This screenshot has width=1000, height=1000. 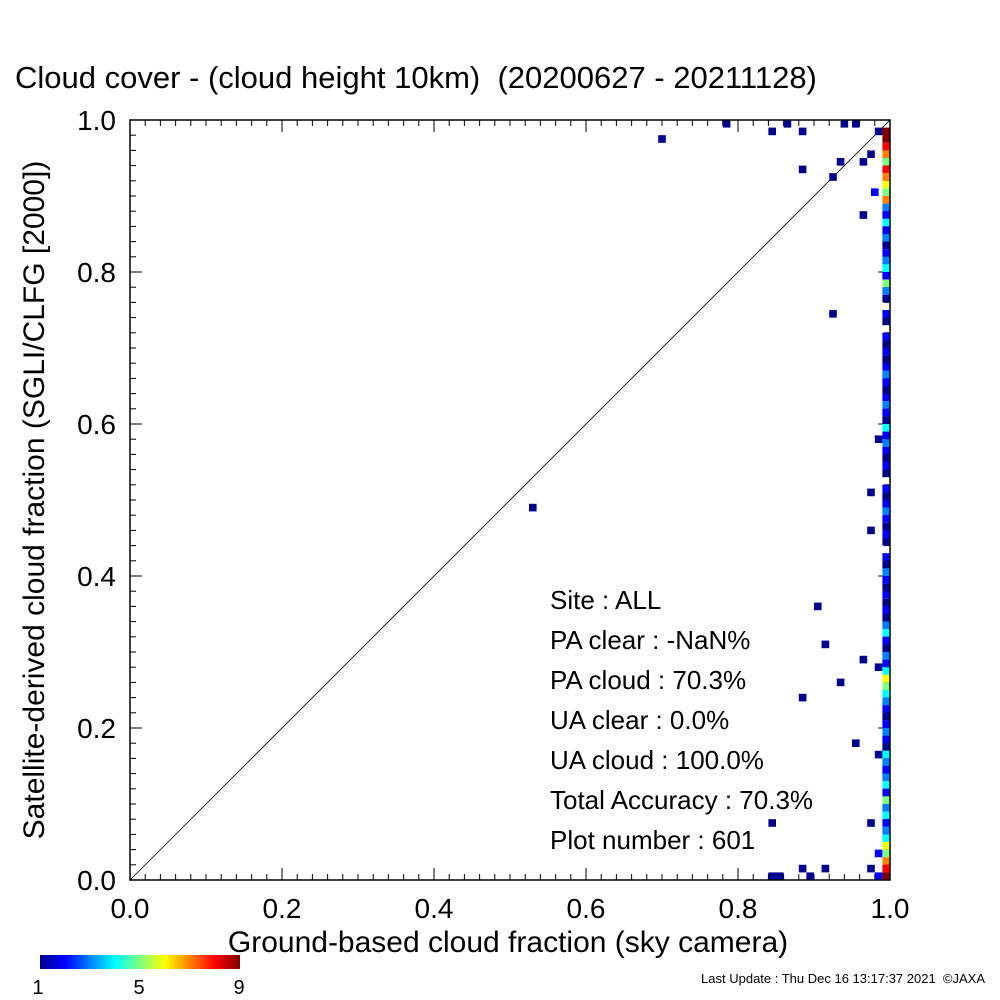 I want to click on x-tick-label: 0.8, so click(x=738, y=908).